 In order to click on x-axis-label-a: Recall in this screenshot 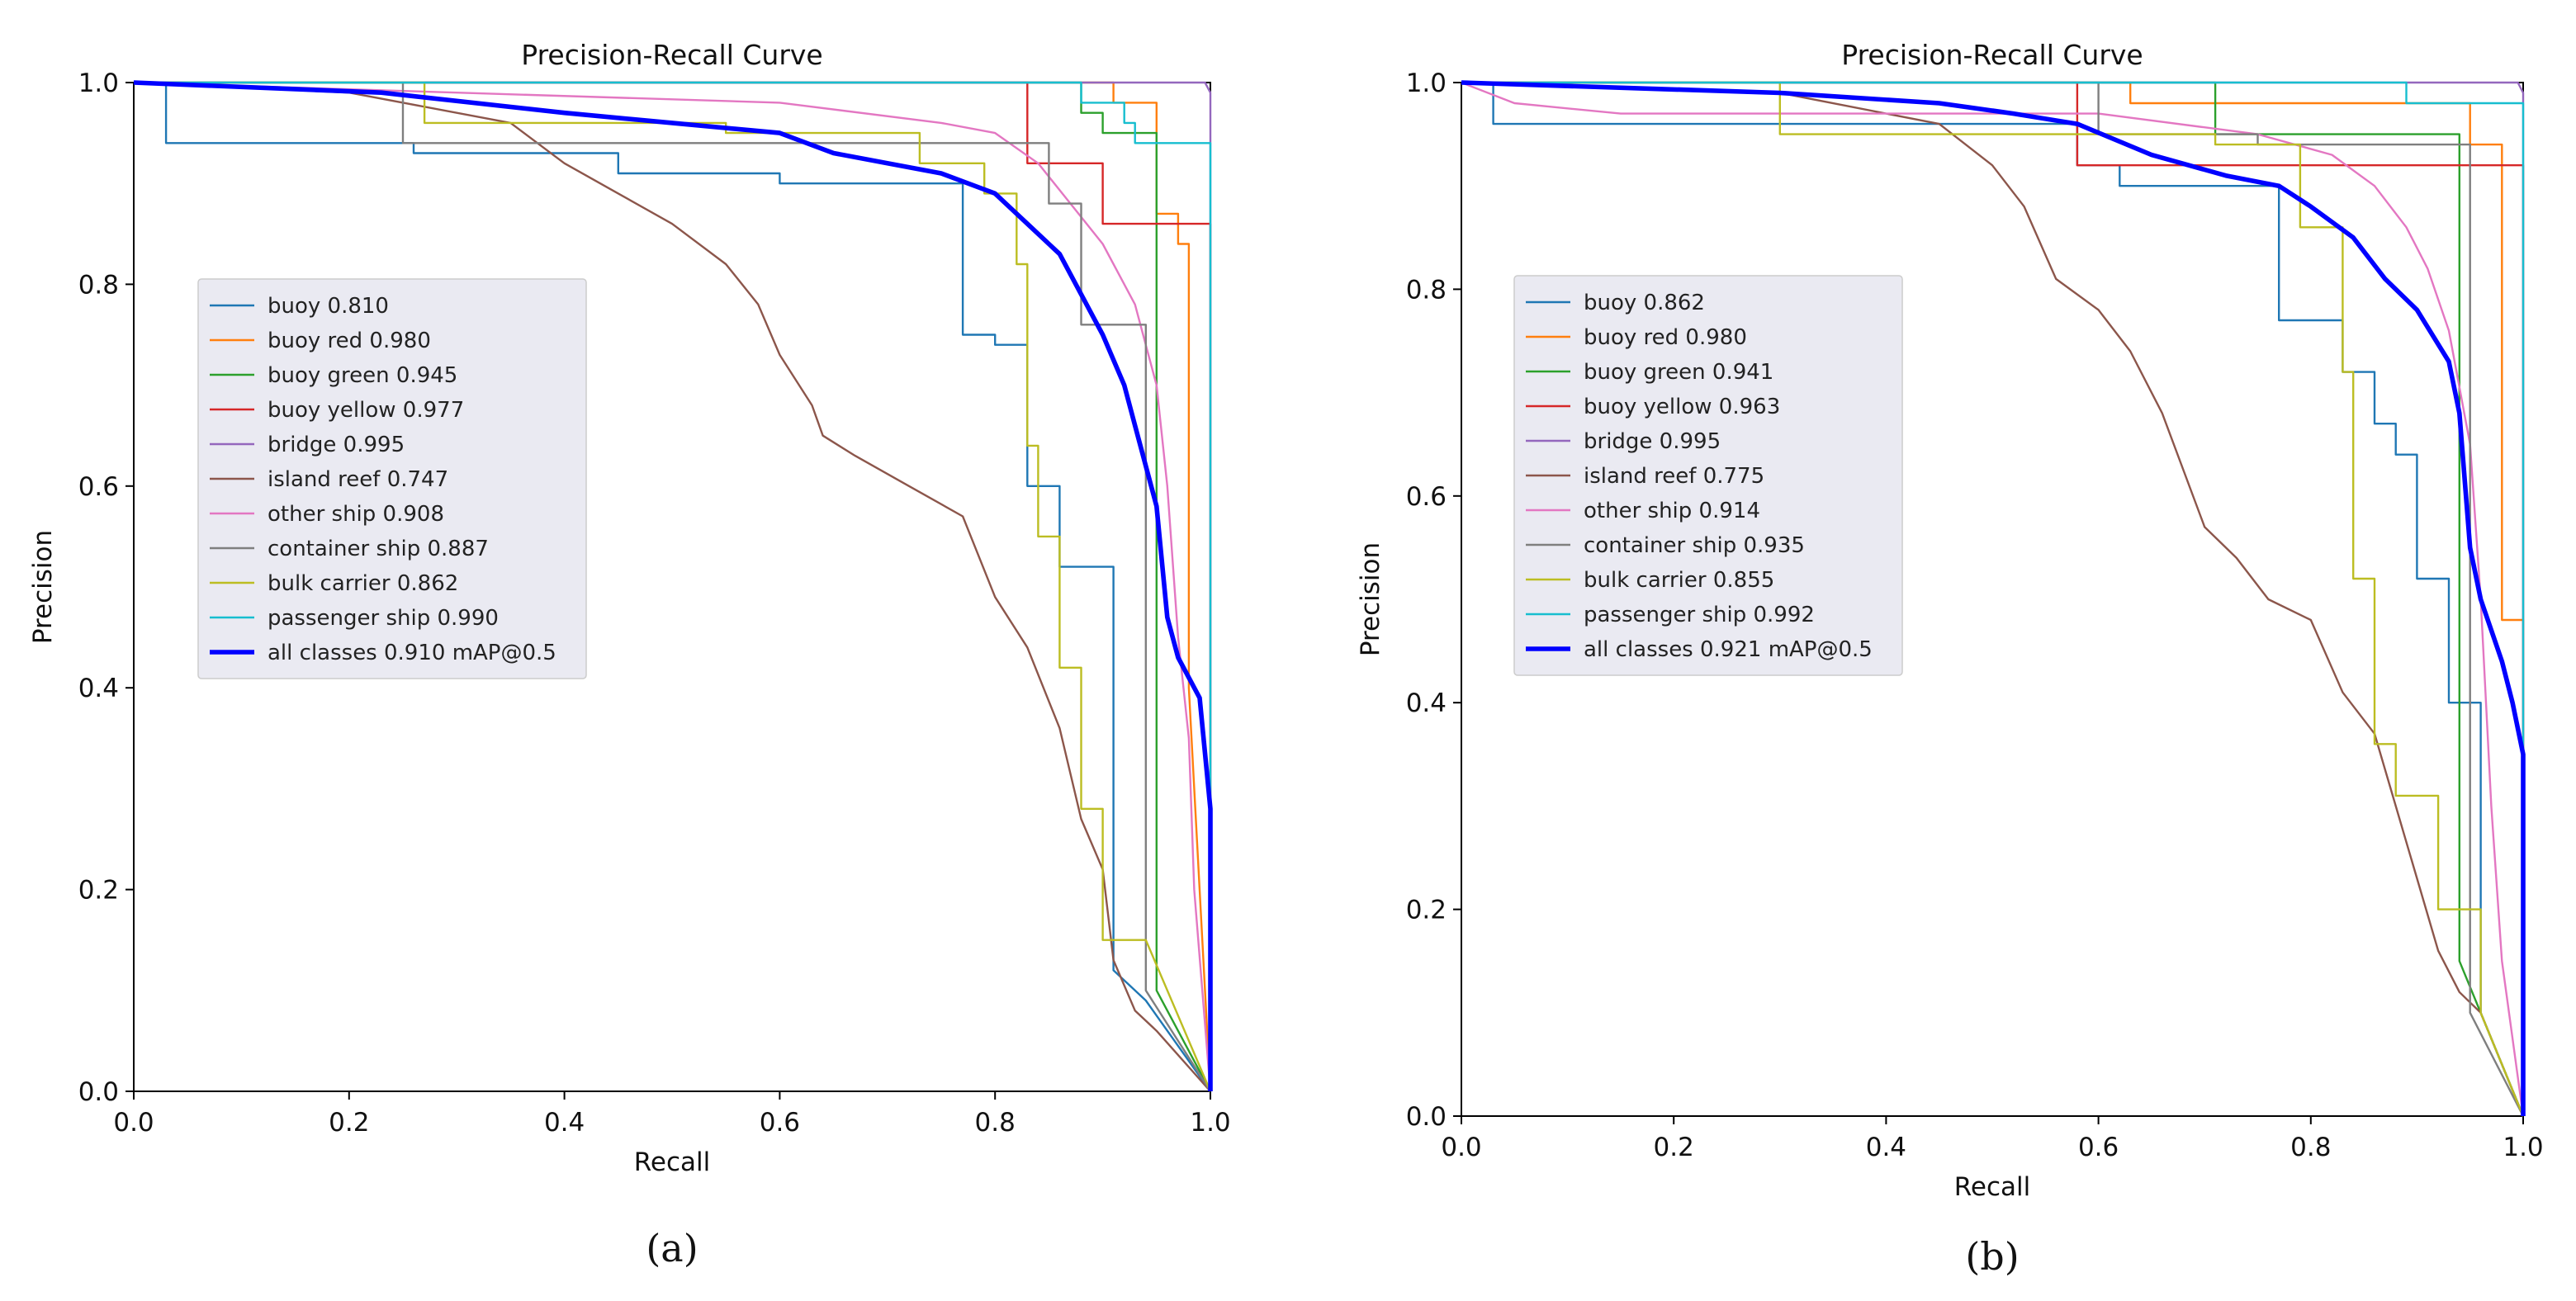, I will do `click(672, 1162)`.